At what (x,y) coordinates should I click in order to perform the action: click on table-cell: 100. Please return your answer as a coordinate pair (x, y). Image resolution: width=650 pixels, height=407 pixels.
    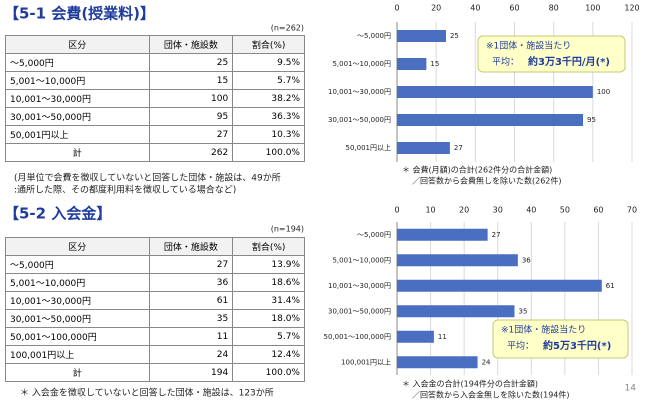
    Looking at the image, I should click on (191, 98).